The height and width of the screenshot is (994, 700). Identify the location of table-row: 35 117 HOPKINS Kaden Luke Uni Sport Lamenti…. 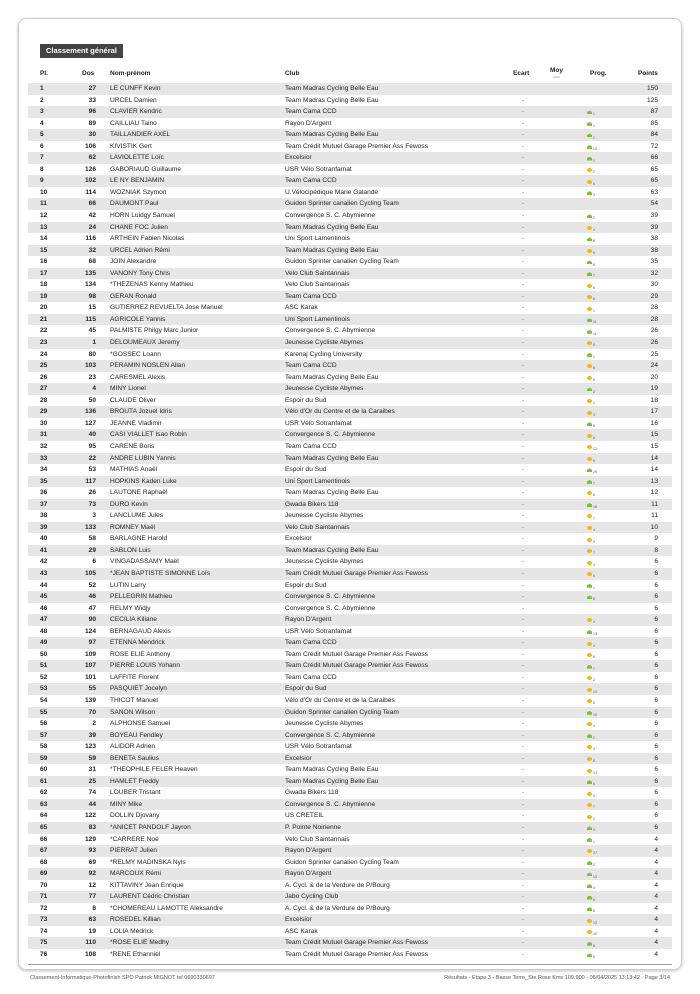
(350, 481).